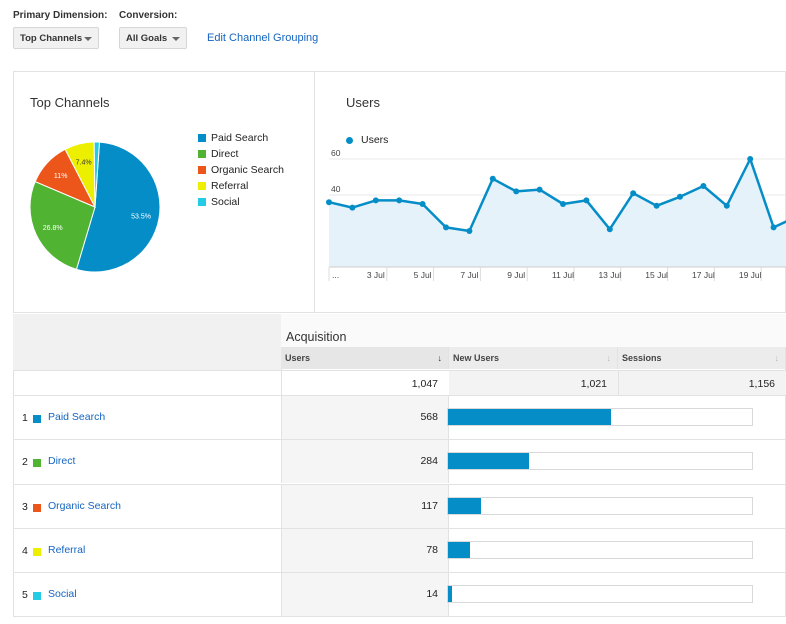  I want to click on edit-channel-grouping-link: Edit Channel Grouping, so click(263, 38).